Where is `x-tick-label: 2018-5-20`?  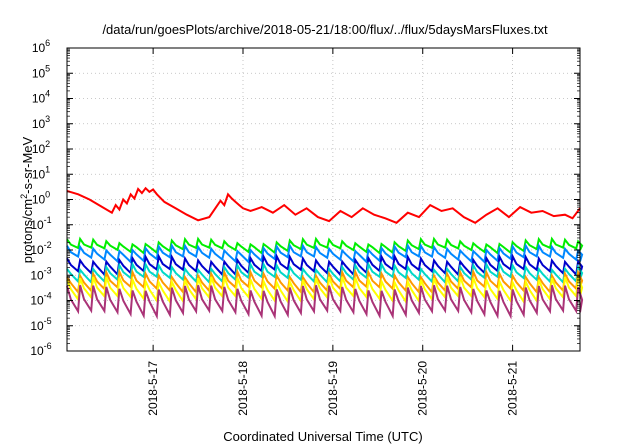
x-tick-label: 2018-5-20 is located at coordinates (423, 388).